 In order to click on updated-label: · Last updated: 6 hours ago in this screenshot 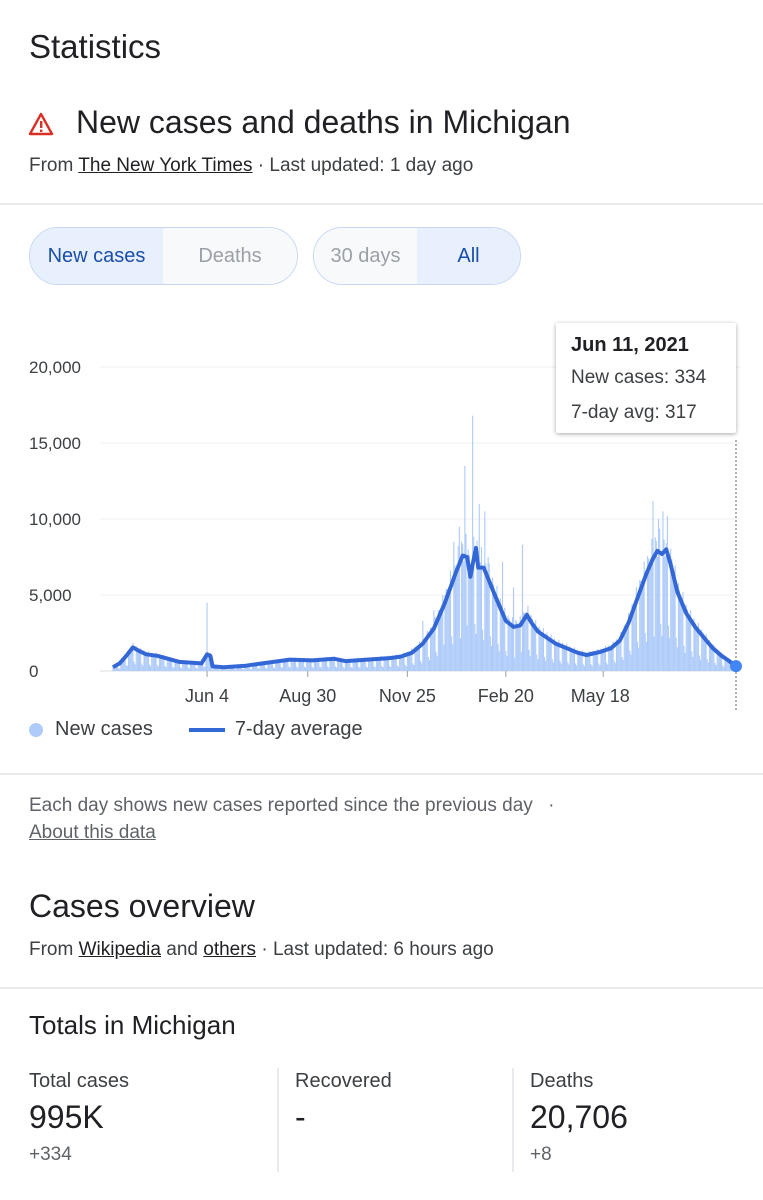, I will do `click(377, 949)`.